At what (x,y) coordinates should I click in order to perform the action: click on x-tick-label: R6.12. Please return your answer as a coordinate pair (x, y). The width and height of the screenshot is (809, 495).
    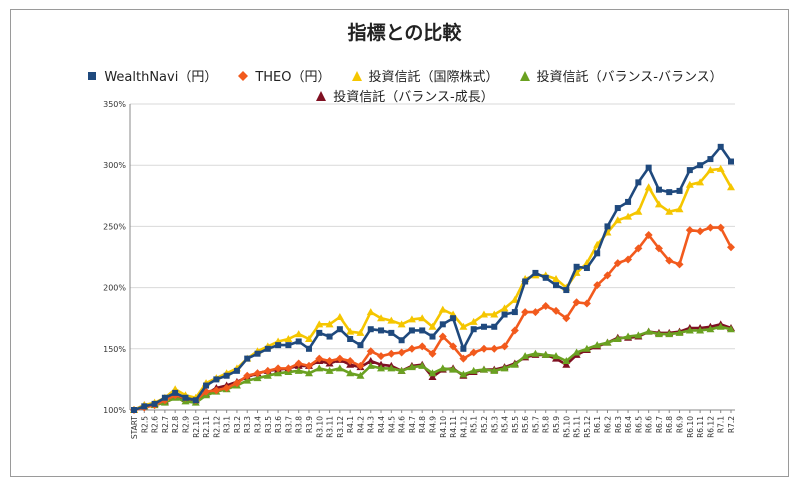
    Looking at the image, I should click on (710, 427).